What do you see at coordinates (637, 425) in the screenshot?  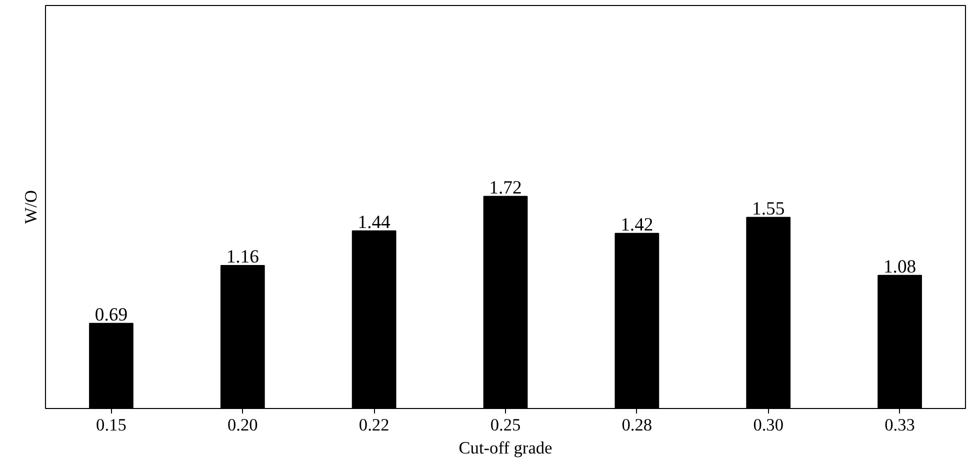 I see `x-tick-label: 0.28` at bounding box center [637, 425].